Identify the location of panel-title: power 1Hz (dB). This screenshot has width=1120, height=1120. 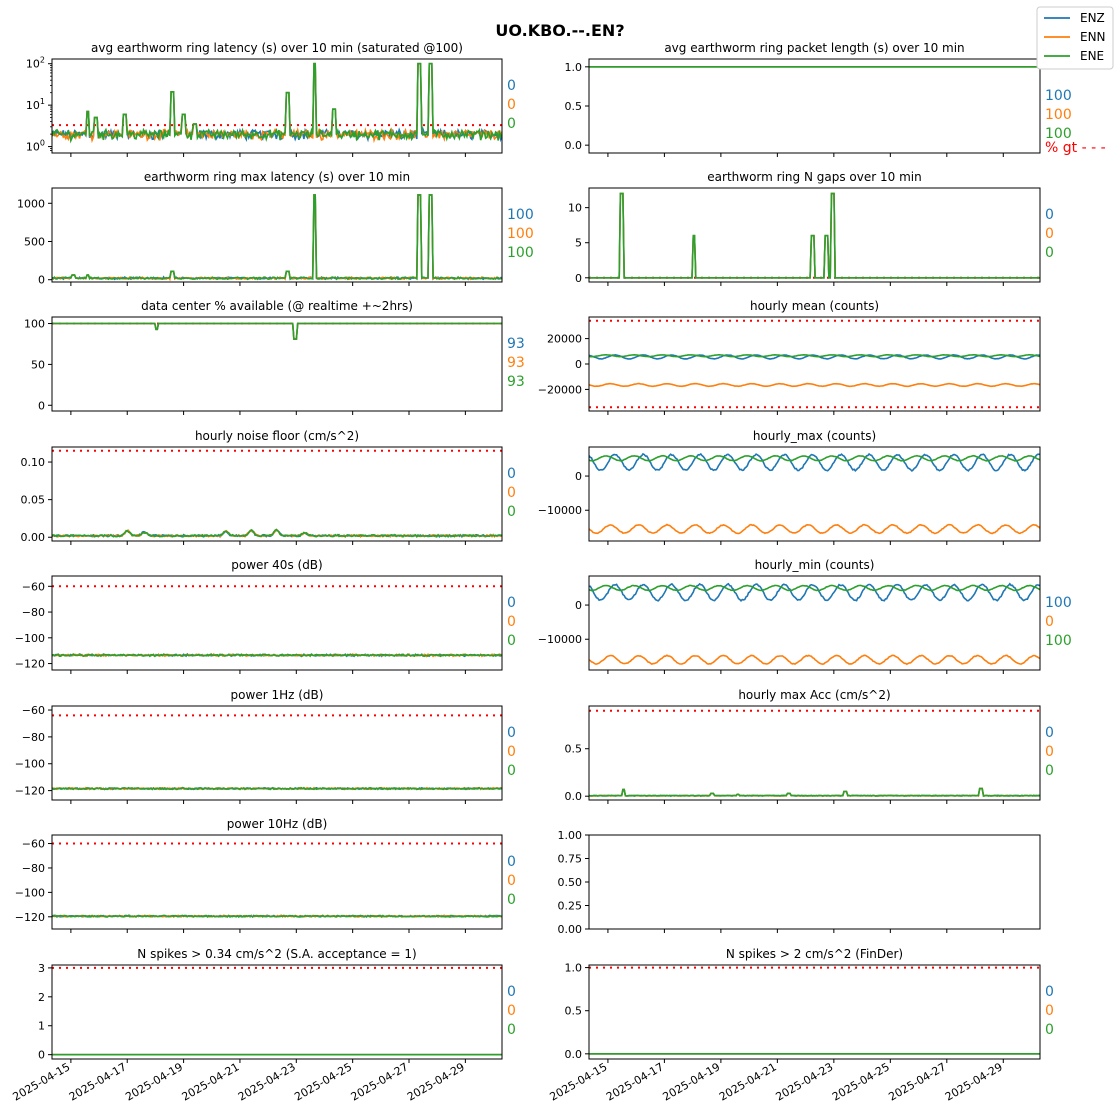
(277, 695).